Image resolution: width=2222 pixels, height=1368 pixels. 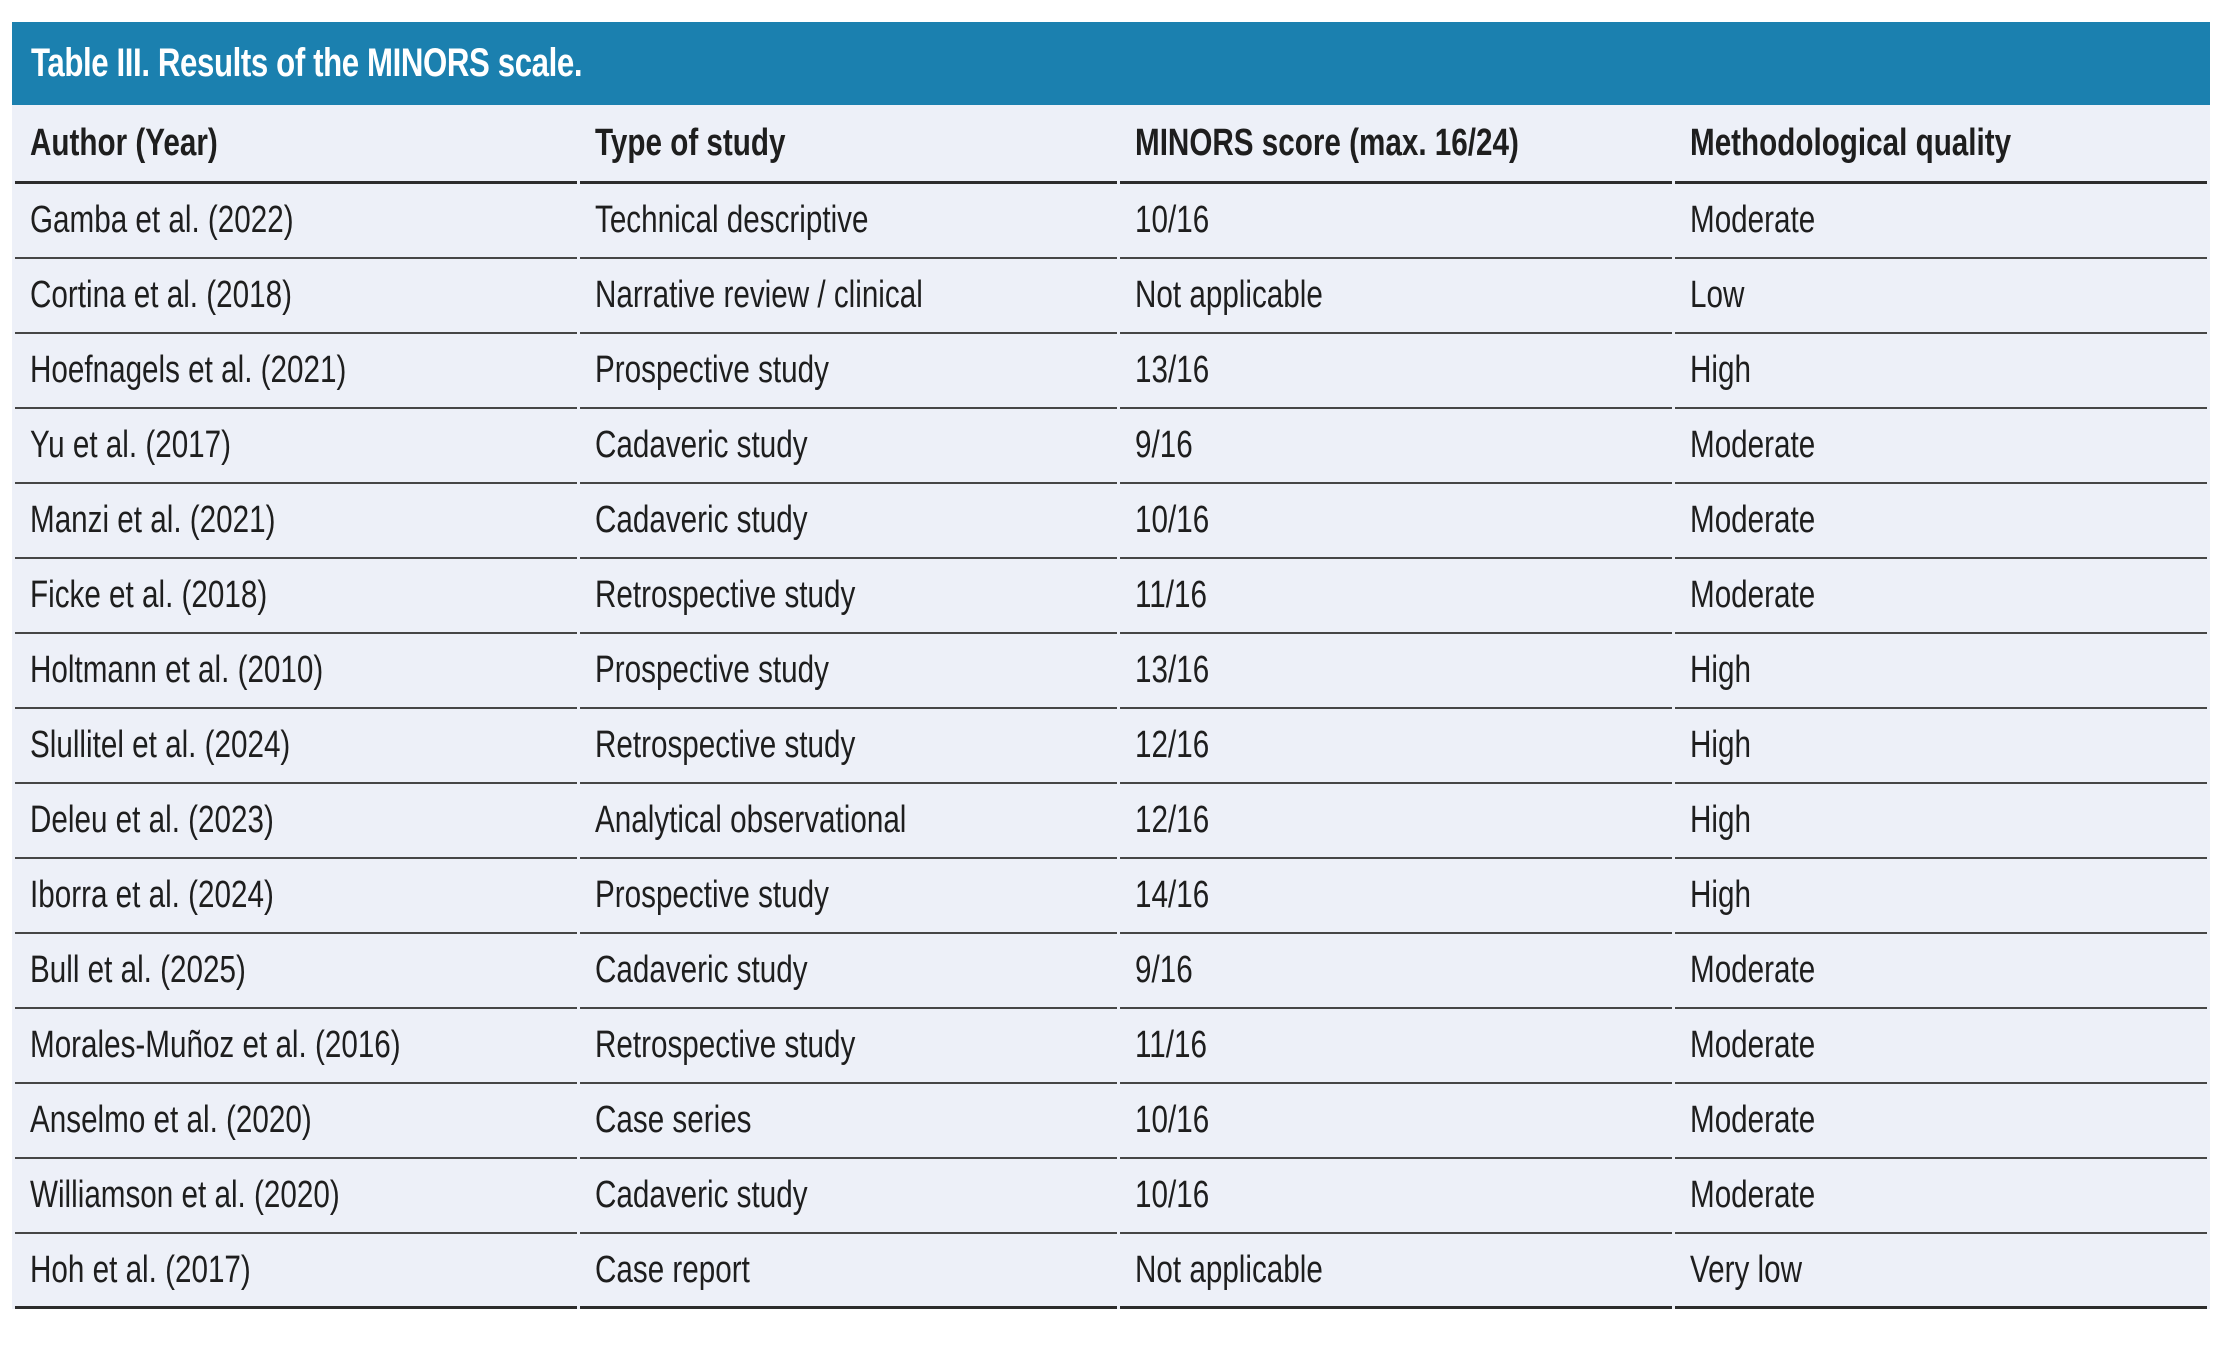 I want to click on cell-author: Slullitel et al. (2024), so click(x=296, y=746).